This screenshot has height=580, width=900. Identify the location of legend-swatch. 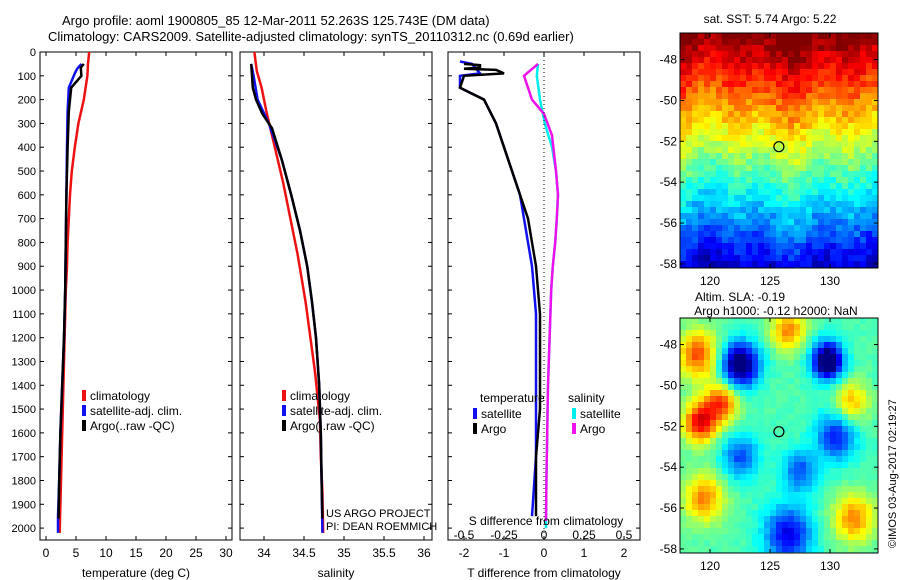
(574, 428).